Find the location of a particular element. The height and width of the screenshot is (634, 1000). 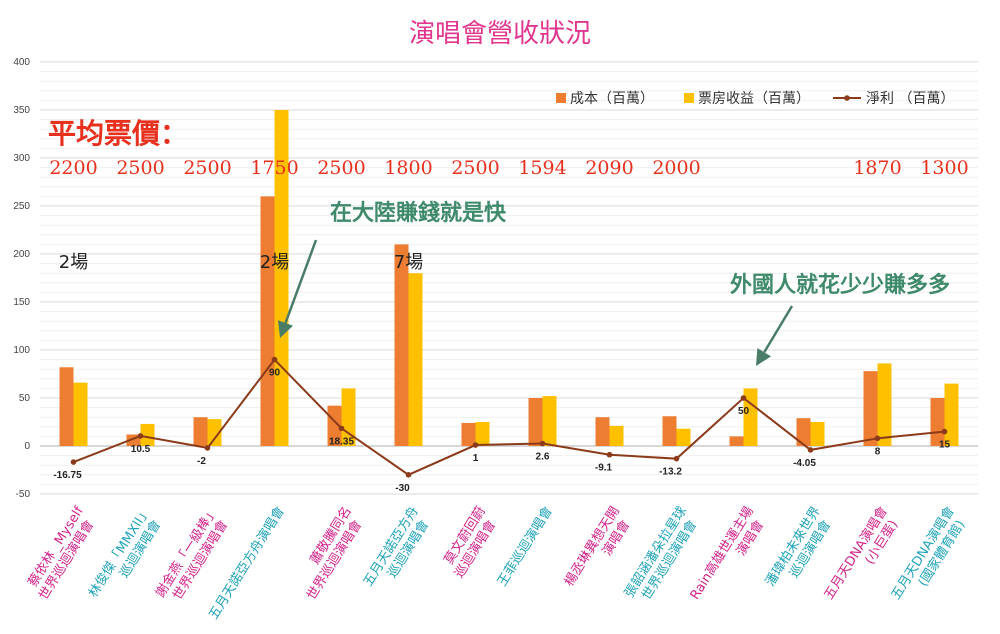

y-tick-label: 200 is located at coordinates (21, 254).